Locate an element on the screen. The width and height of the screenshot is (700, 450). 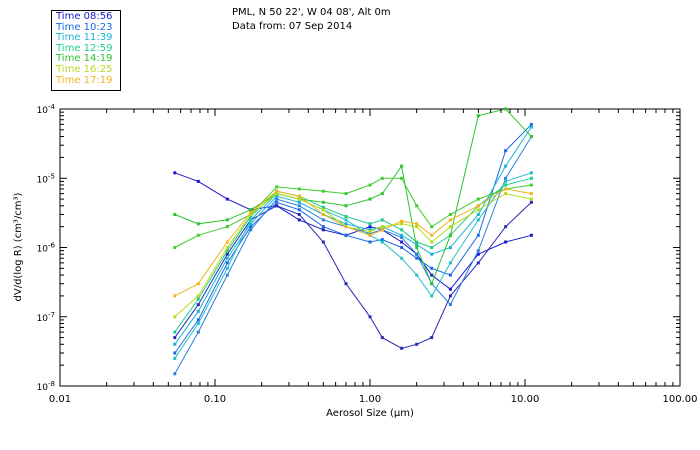
y-tick-label: 10⁻⁸ is located at coordinates (46, 386).